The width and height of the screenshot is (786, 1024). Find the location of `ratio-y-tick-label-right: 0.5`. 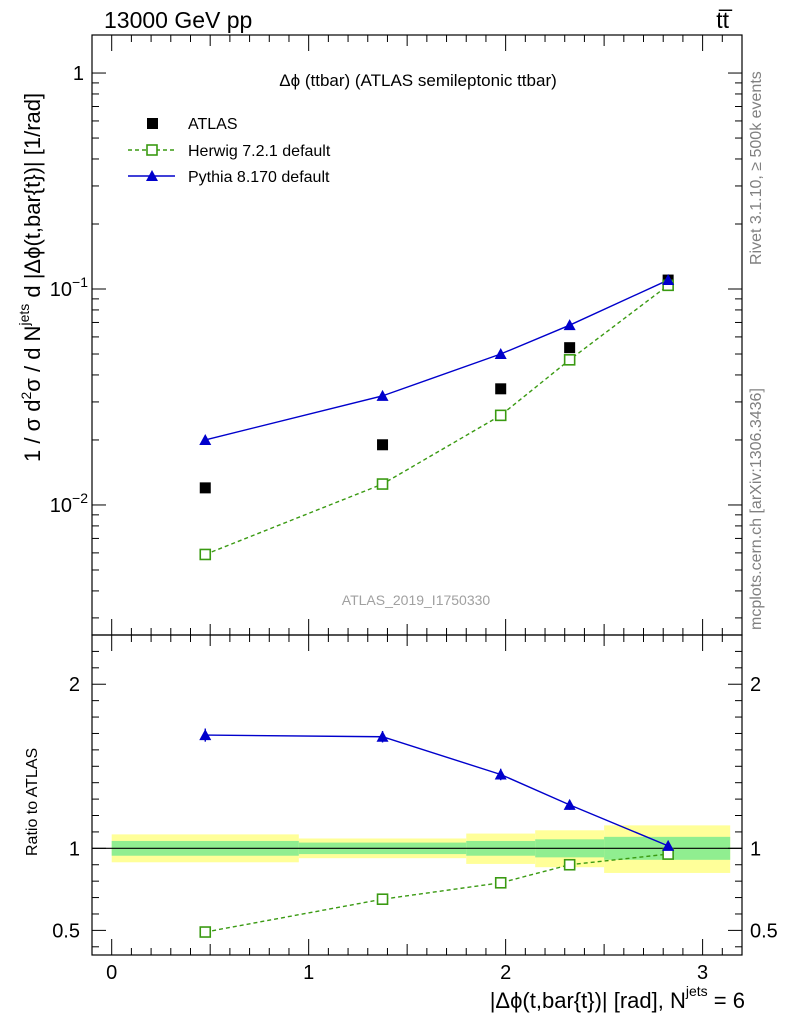

ratio-y-tick-label-right: 0.5 is located at coordinates (764, 931).